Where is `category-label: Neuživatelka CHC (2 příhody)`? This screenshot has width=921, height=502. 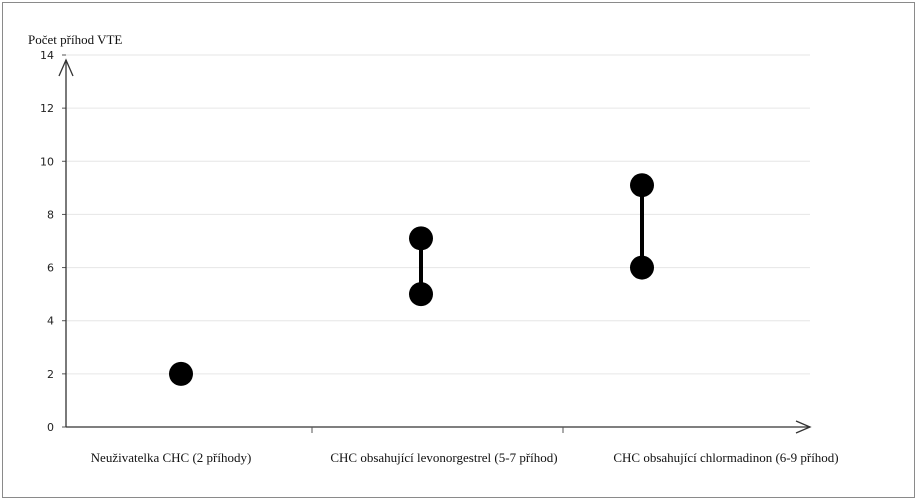
category-label: Neuživatelka CHC (2 příhody) is located at coordinates (171, 457).